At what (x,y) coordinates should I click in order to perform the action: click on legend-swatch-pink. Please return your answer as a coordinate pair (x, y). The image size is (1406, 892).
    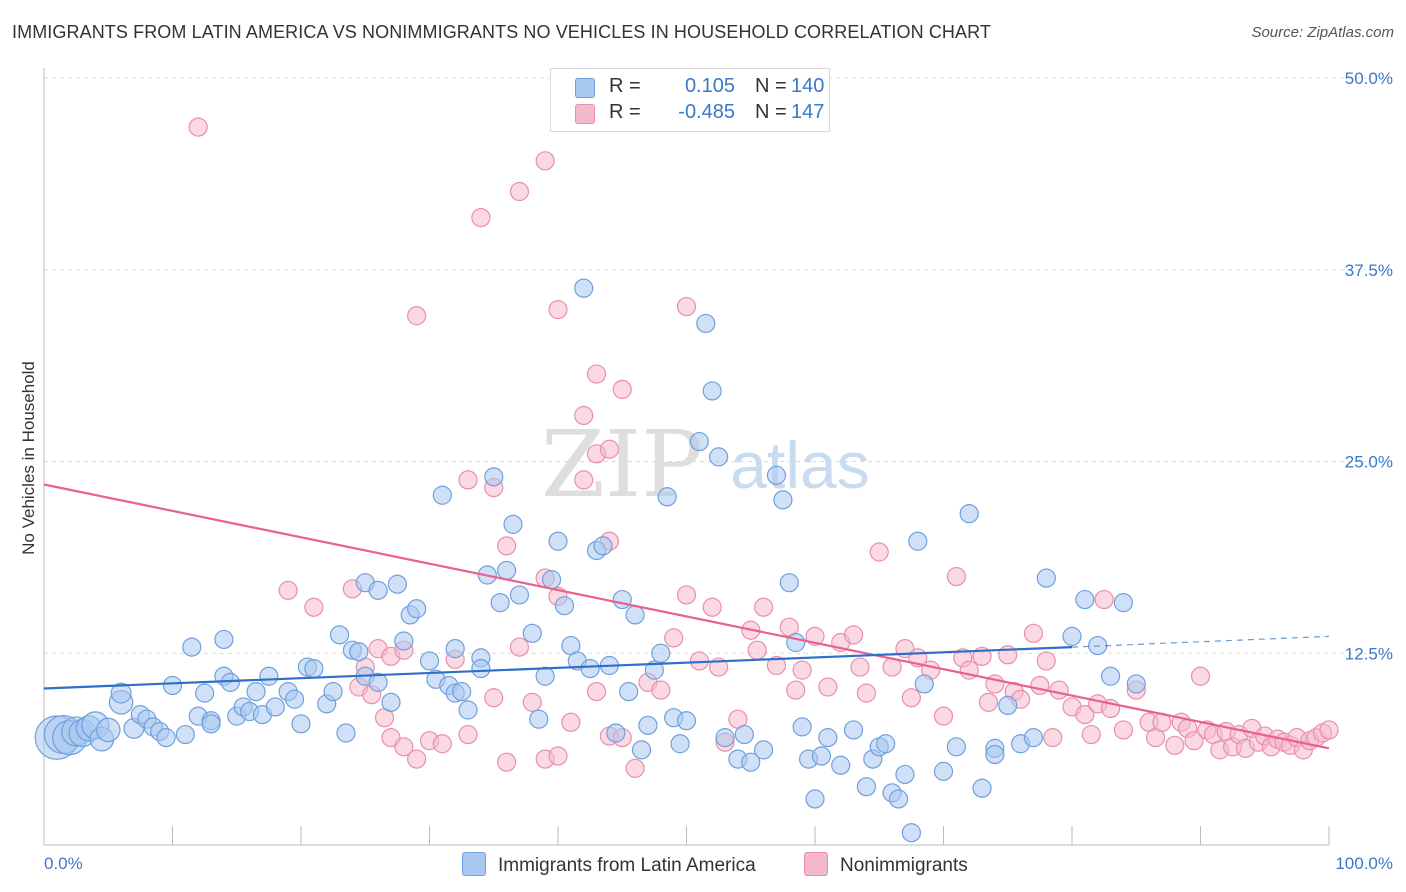
    Looking at the image, I should click on (585, 114).